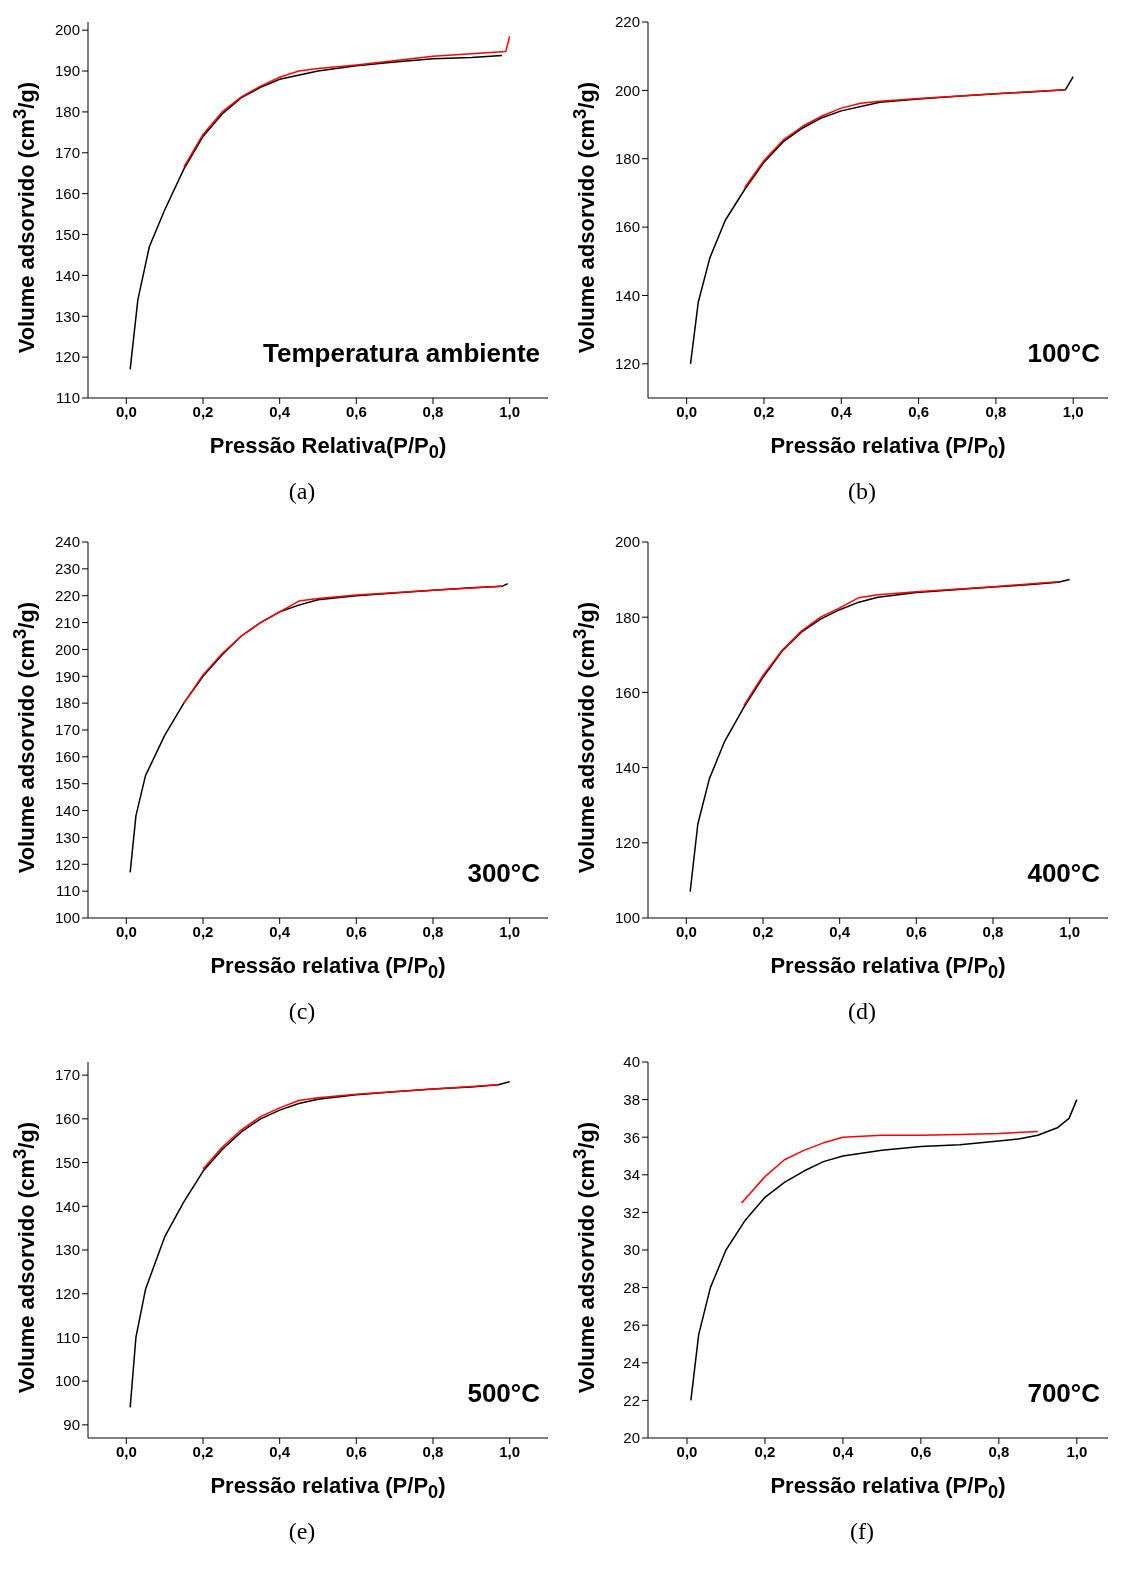 The height and width of the screenshot is (1580, 1144). Describe the element at coordinates (328, 448) in the screenshot. I see `x-axis-title: Pressão Relativa(P/P$_{0}$)` at that location.